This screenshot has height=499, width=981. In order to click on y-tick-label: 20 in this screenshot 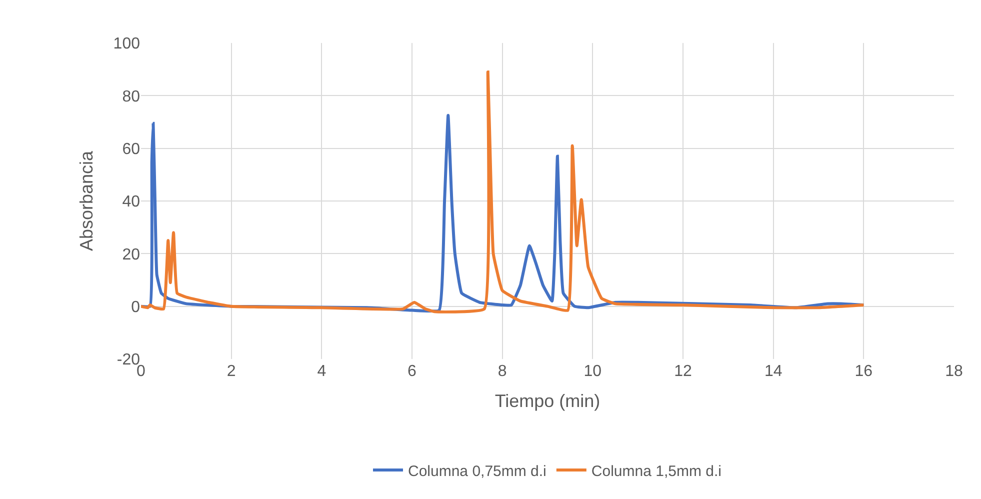, I will do `click(131, 255)`.